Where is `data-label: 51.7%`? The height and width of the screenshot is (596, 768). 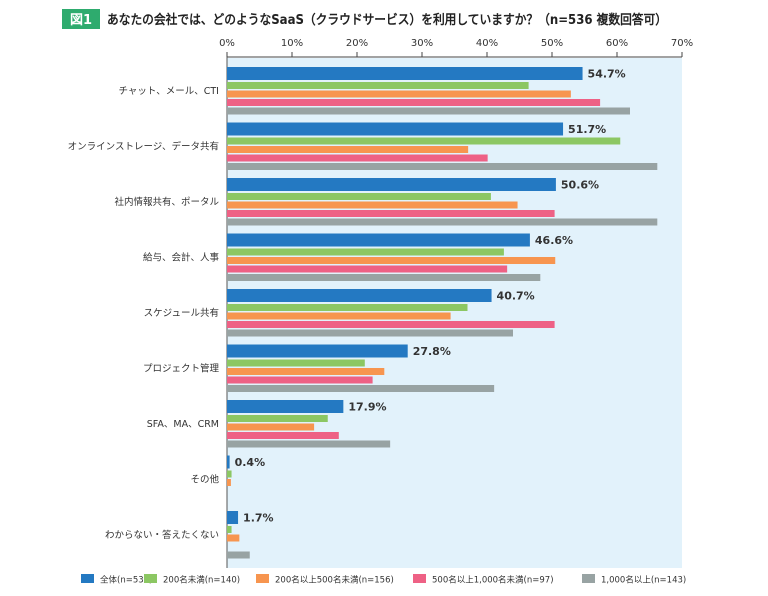
data-label: 51.7% is located at coordinates (587, 129).